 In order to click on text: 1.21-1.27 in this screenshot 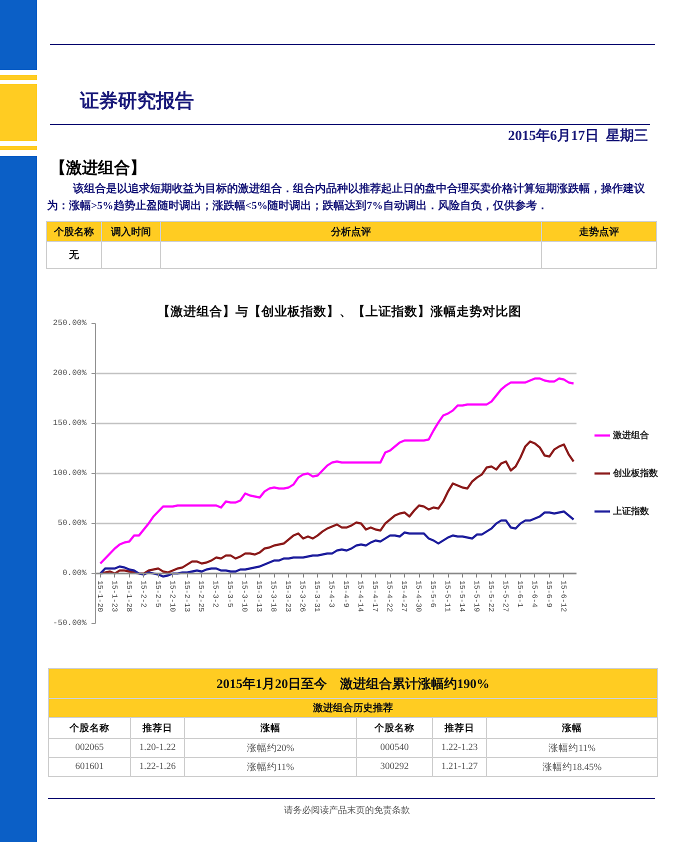, I will do `click(459, 767)`.